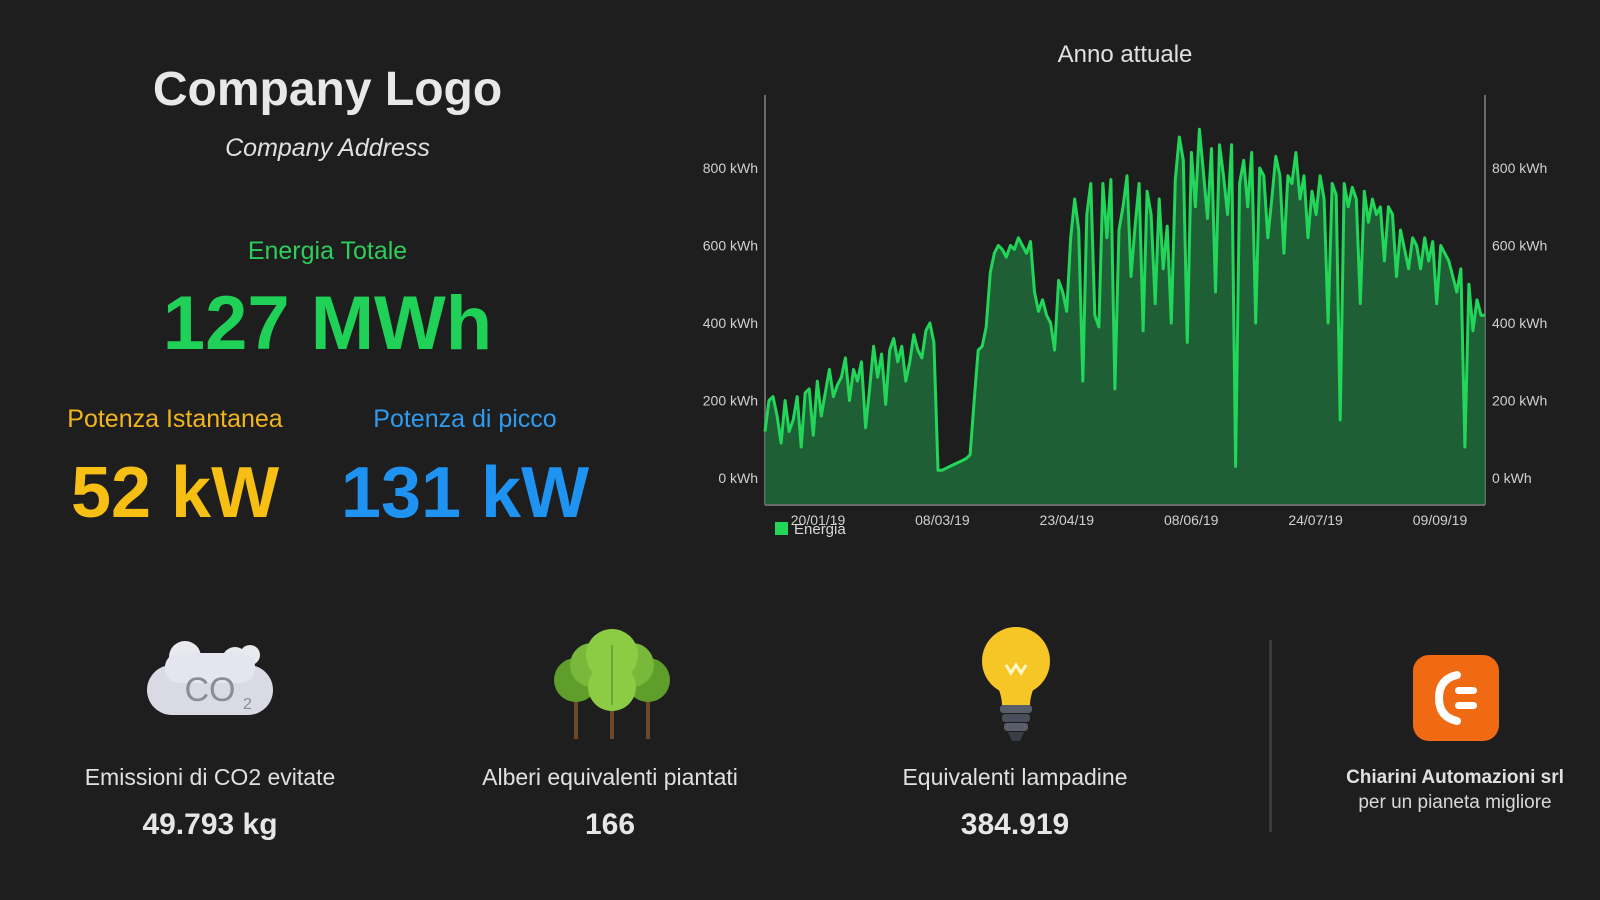  I want to click on brand-name: Chiarini Automazioni srl, so click(1455, 777).